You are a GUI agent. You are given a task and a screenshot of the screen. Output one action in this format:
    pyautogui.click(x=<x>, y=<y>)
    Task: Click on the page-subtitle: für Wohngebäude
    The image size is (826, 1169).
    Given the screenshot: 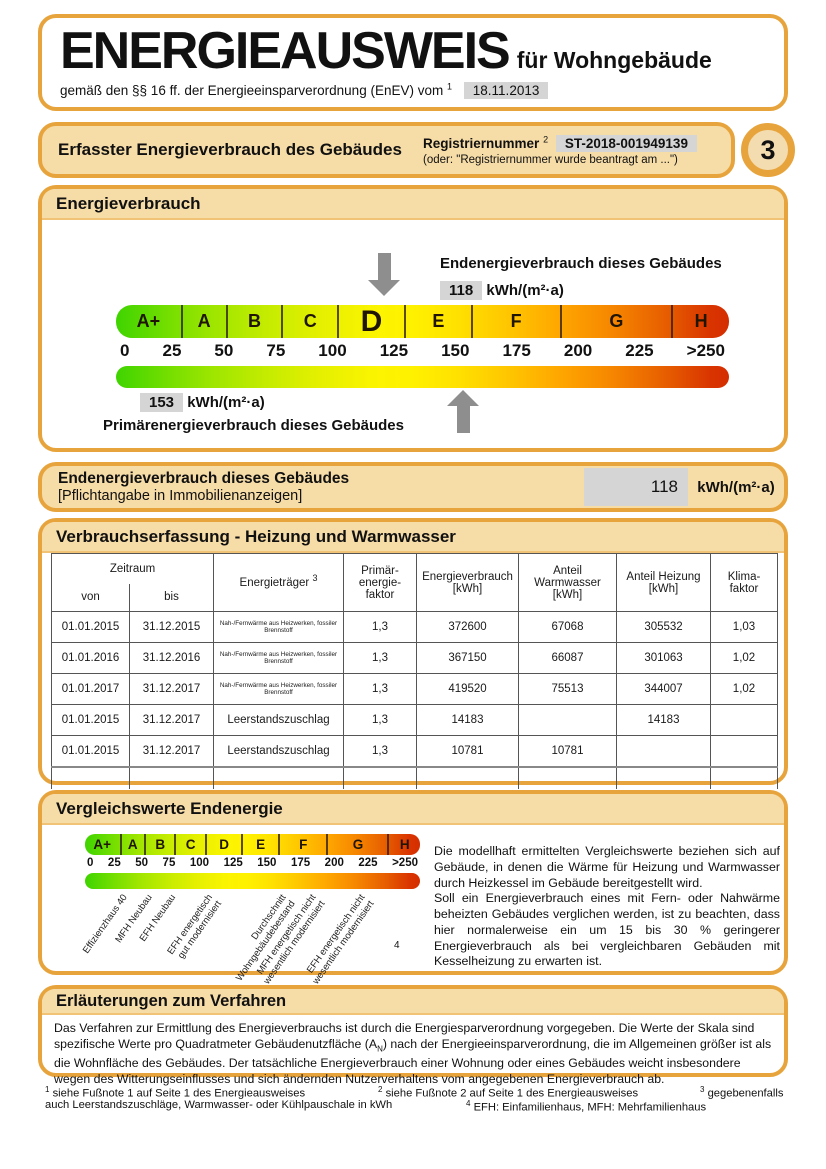 What is the action you would take?
    pyautogui.click(x=614, y=60)
    